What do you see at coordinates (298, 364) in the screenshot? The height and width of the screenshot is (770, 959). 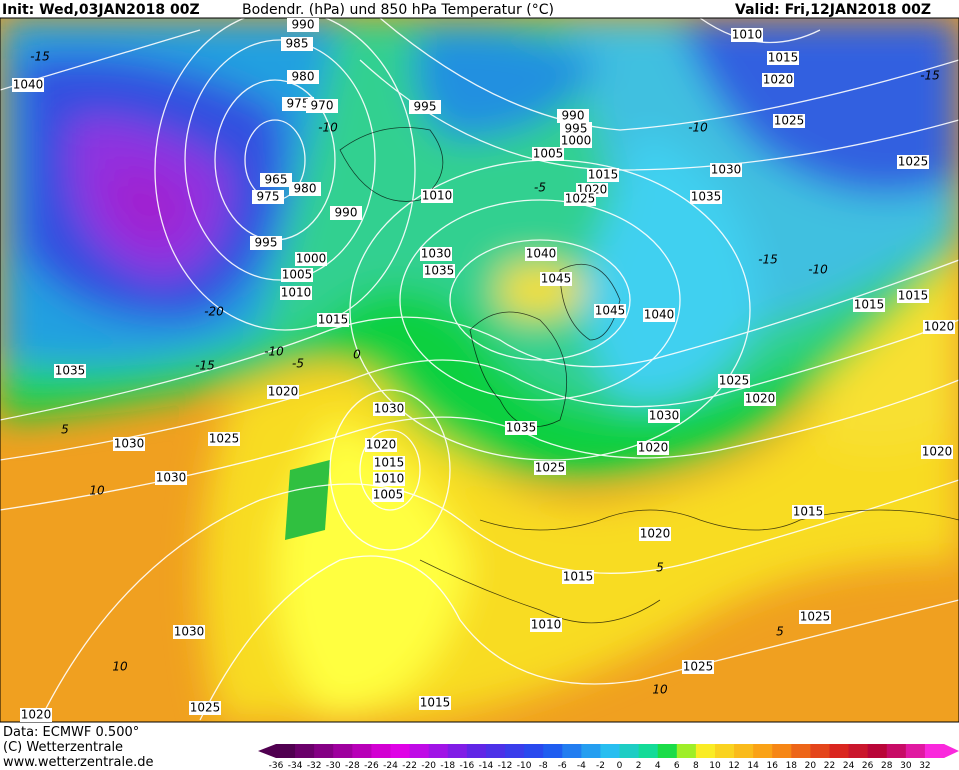 I see `temperature-label: -5` at bounding box center [298, 364].